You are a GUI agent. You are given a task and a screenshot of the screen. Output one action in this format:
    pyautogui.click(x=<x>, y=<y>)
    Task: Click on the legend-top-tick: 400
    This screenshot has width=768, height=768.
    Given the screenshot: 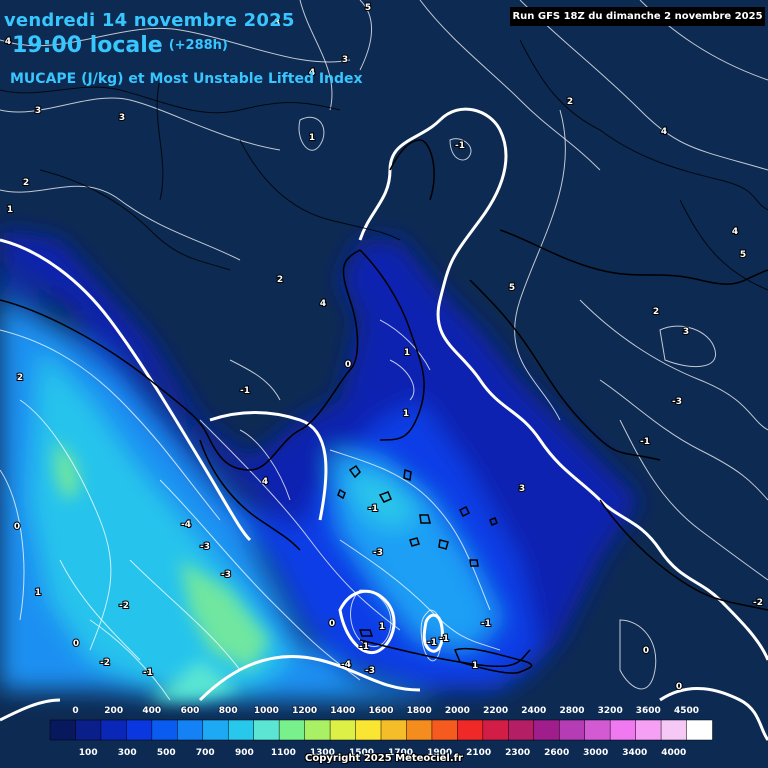 What is the action you would take?
    pyautogui.click(x=151, y=711)
    